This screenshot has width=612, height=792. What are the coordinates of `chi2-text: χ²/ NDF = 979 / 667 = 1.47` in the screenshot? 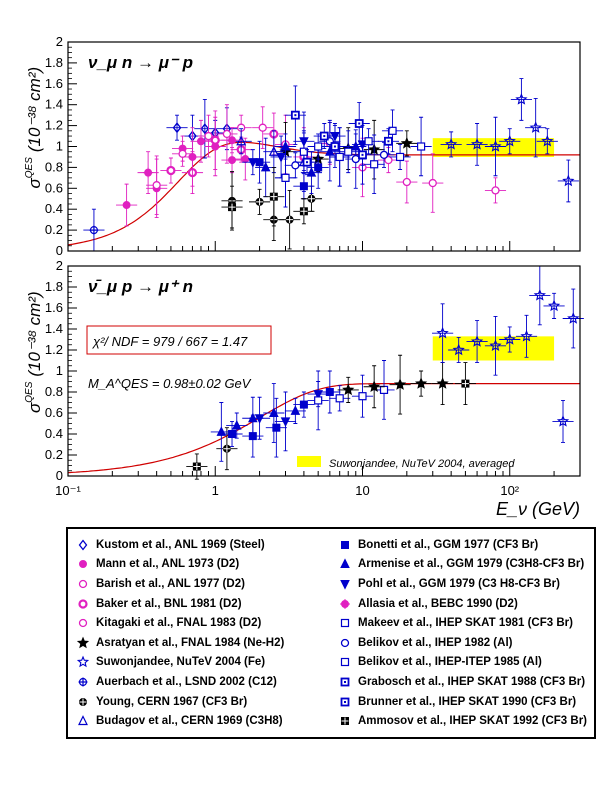 It's located at (170, 341).